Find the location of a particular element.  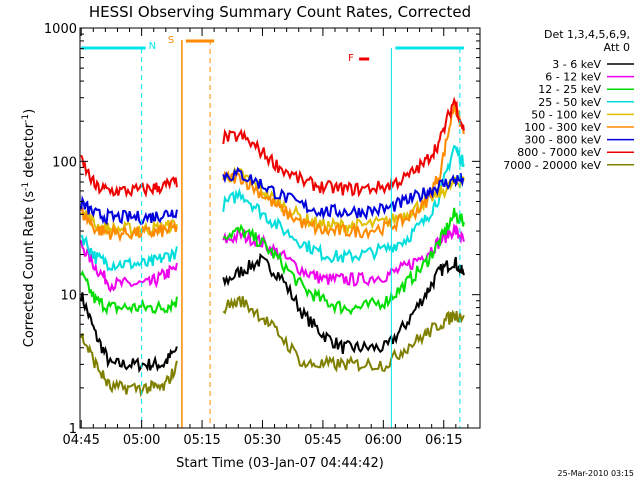

legend-label-3: 12 - 25 keV is located at coordinates (569, 89).